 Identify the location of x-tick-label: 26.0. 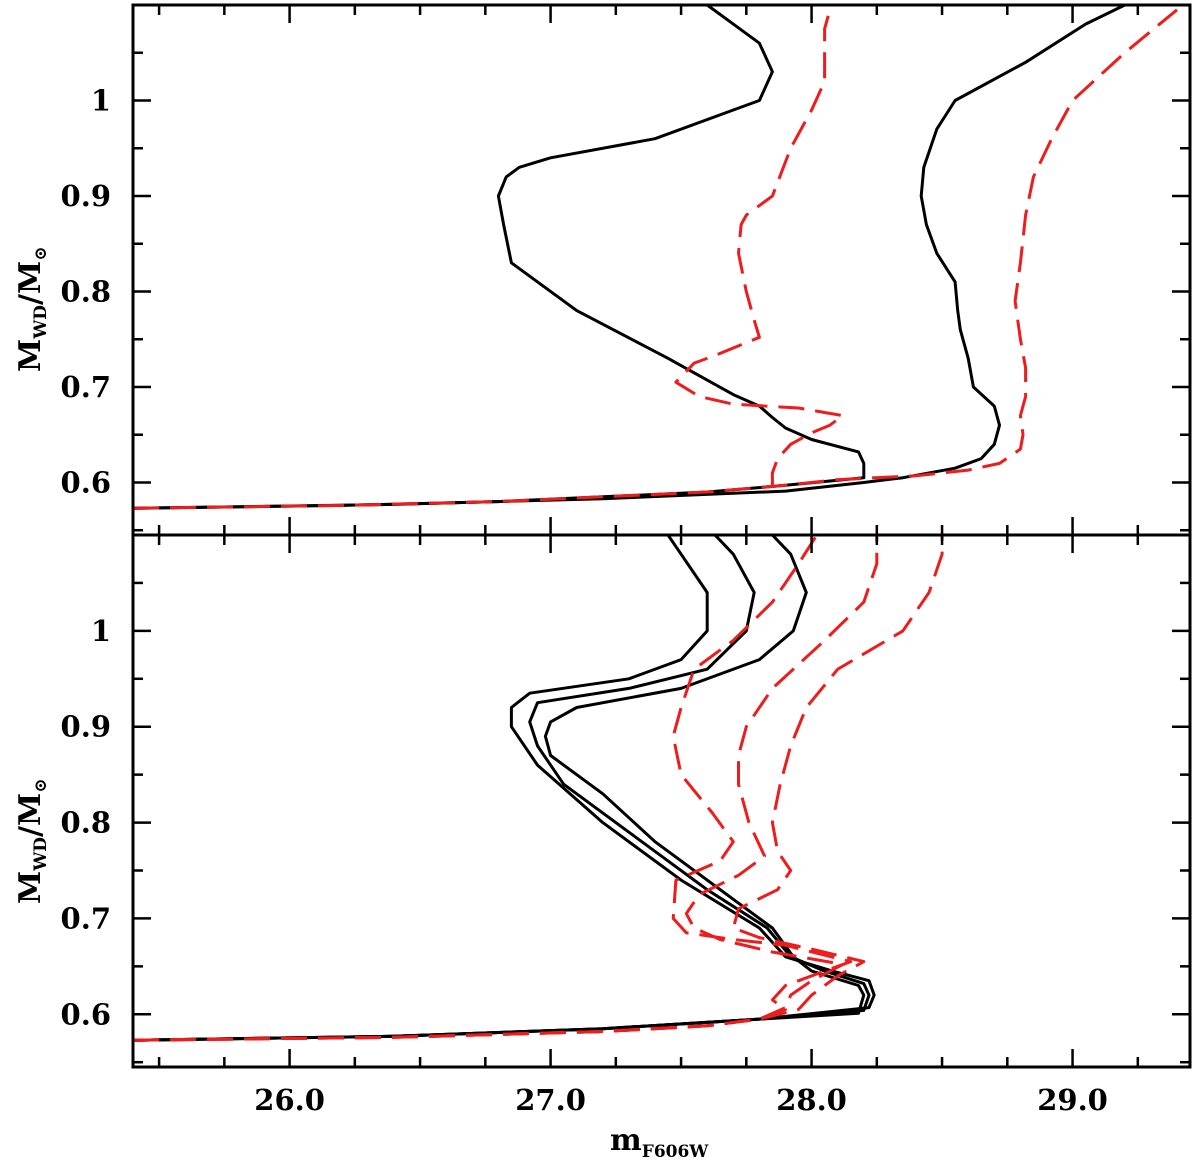
(289, 1100).